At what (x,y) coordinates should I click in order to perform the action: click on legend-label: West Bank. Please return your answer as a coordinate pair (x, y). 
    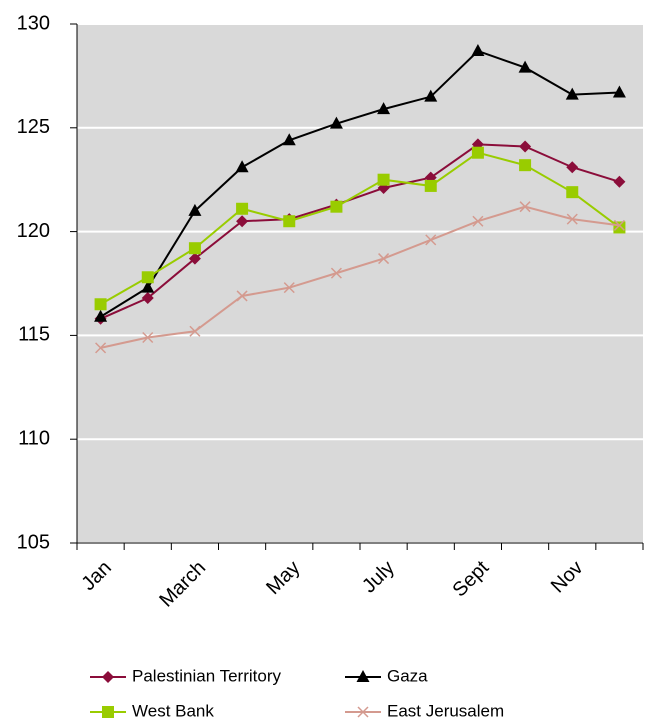
    Looking at the image, I should click on (173, 710).